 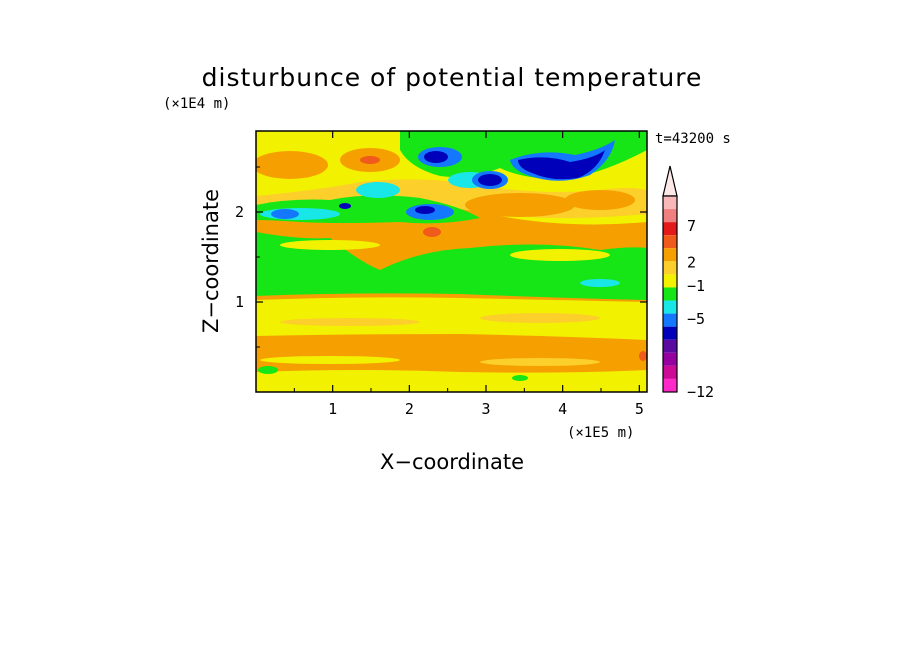 I want to click on field-lower-yellow, so click(x=451, y=318).